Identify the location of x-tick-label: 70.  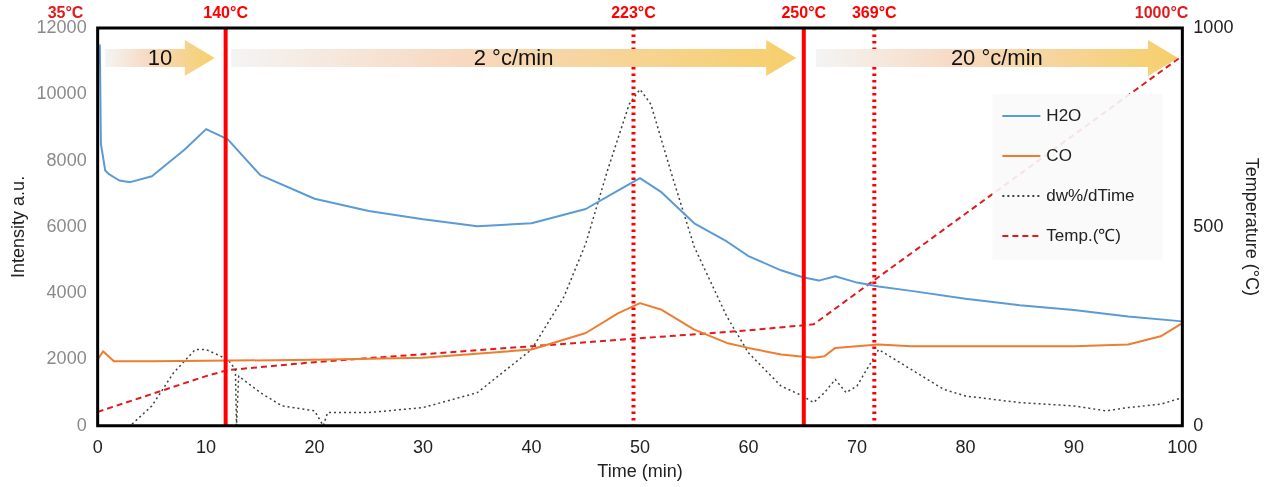
(856, 446).